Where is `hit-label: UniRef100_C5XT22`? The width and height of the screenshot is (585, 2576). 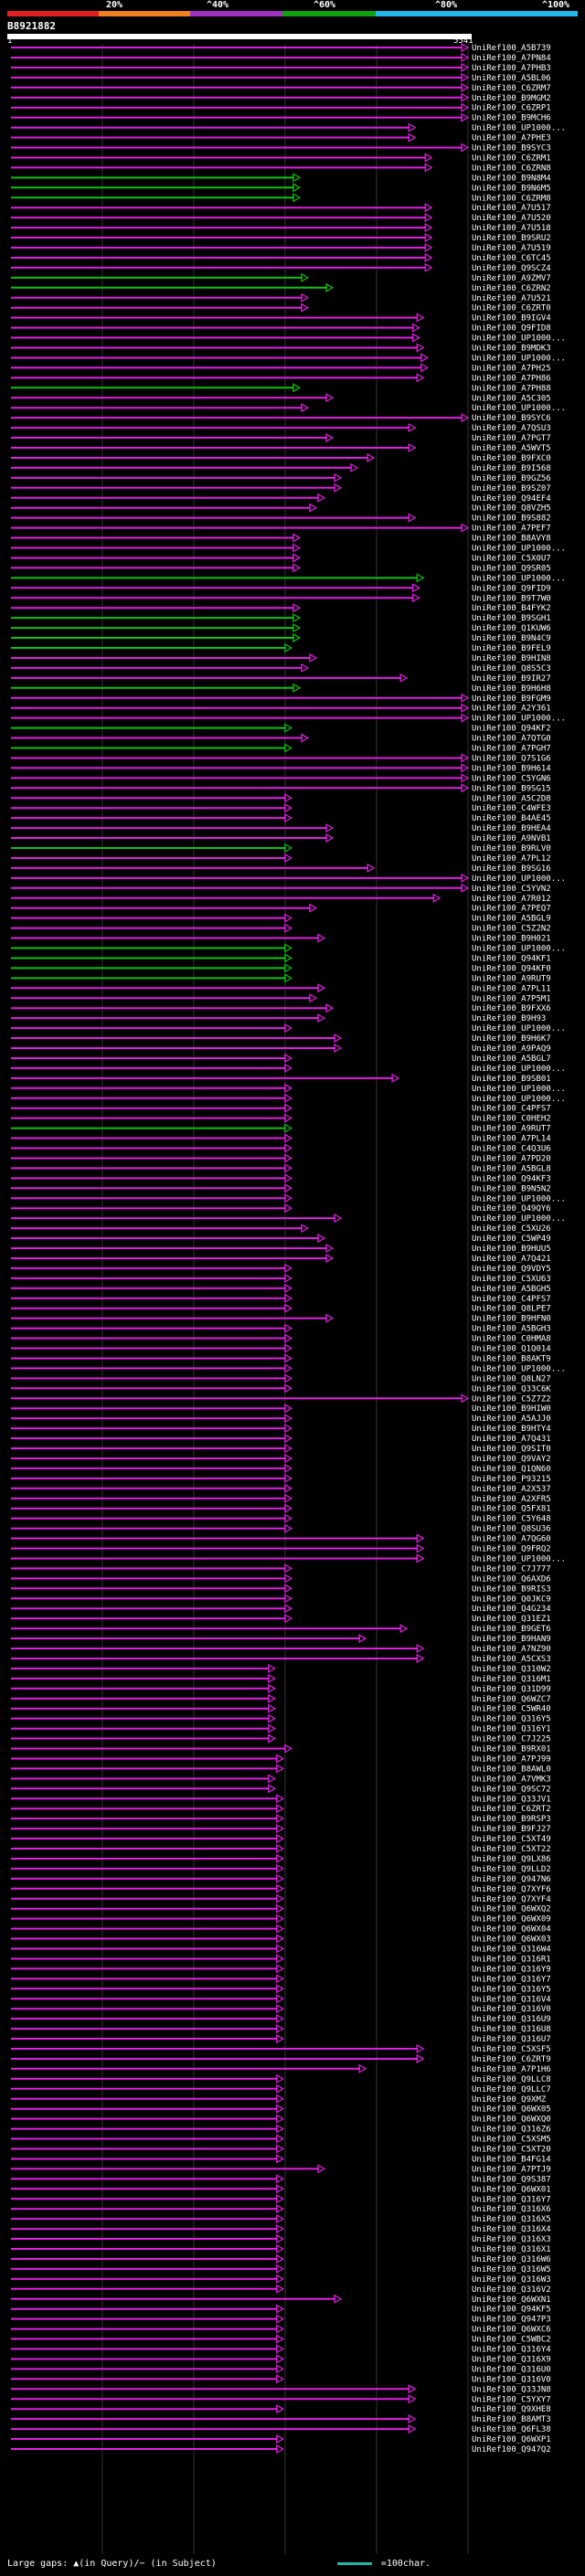
hit-label: UniRef100_C5XT22 is located at coordinates (512, 1849).